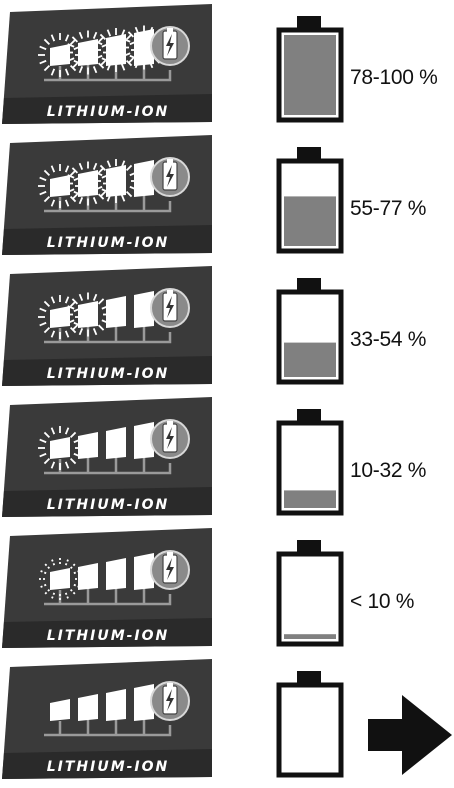 The width and height of the screenshot is (454, 788). What do you see at coordinates (388, 470) in the screenshot?
I see `charge-range-label: 10-32 %` at bounding box center [388, 470].